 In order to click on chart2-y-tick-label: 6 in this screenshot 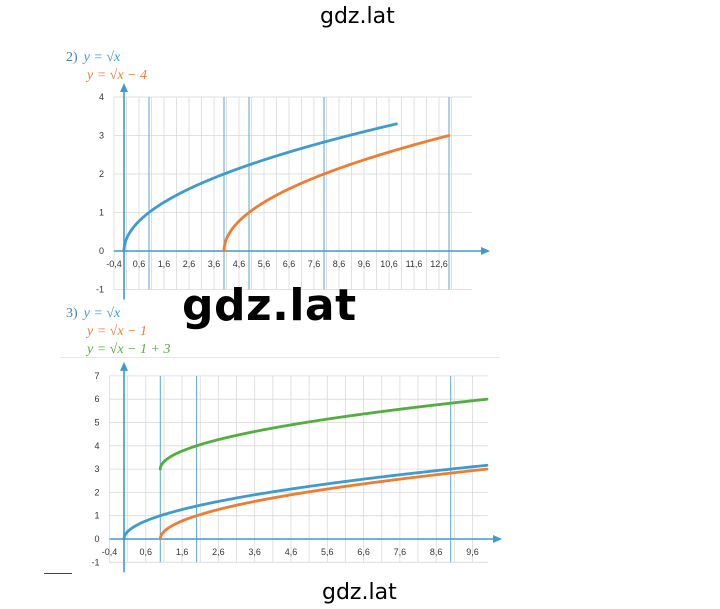, I will do `click(96, 399)`.